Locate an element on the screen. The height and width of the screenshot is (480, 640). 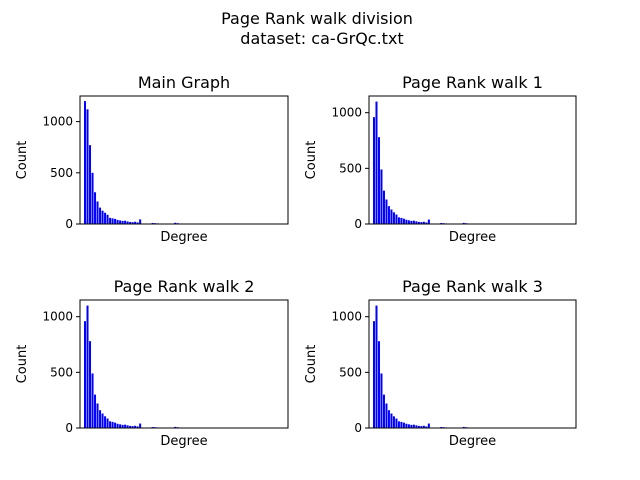
subplot-title: Page Rank walk 3 is located at coordinates (472, 286).